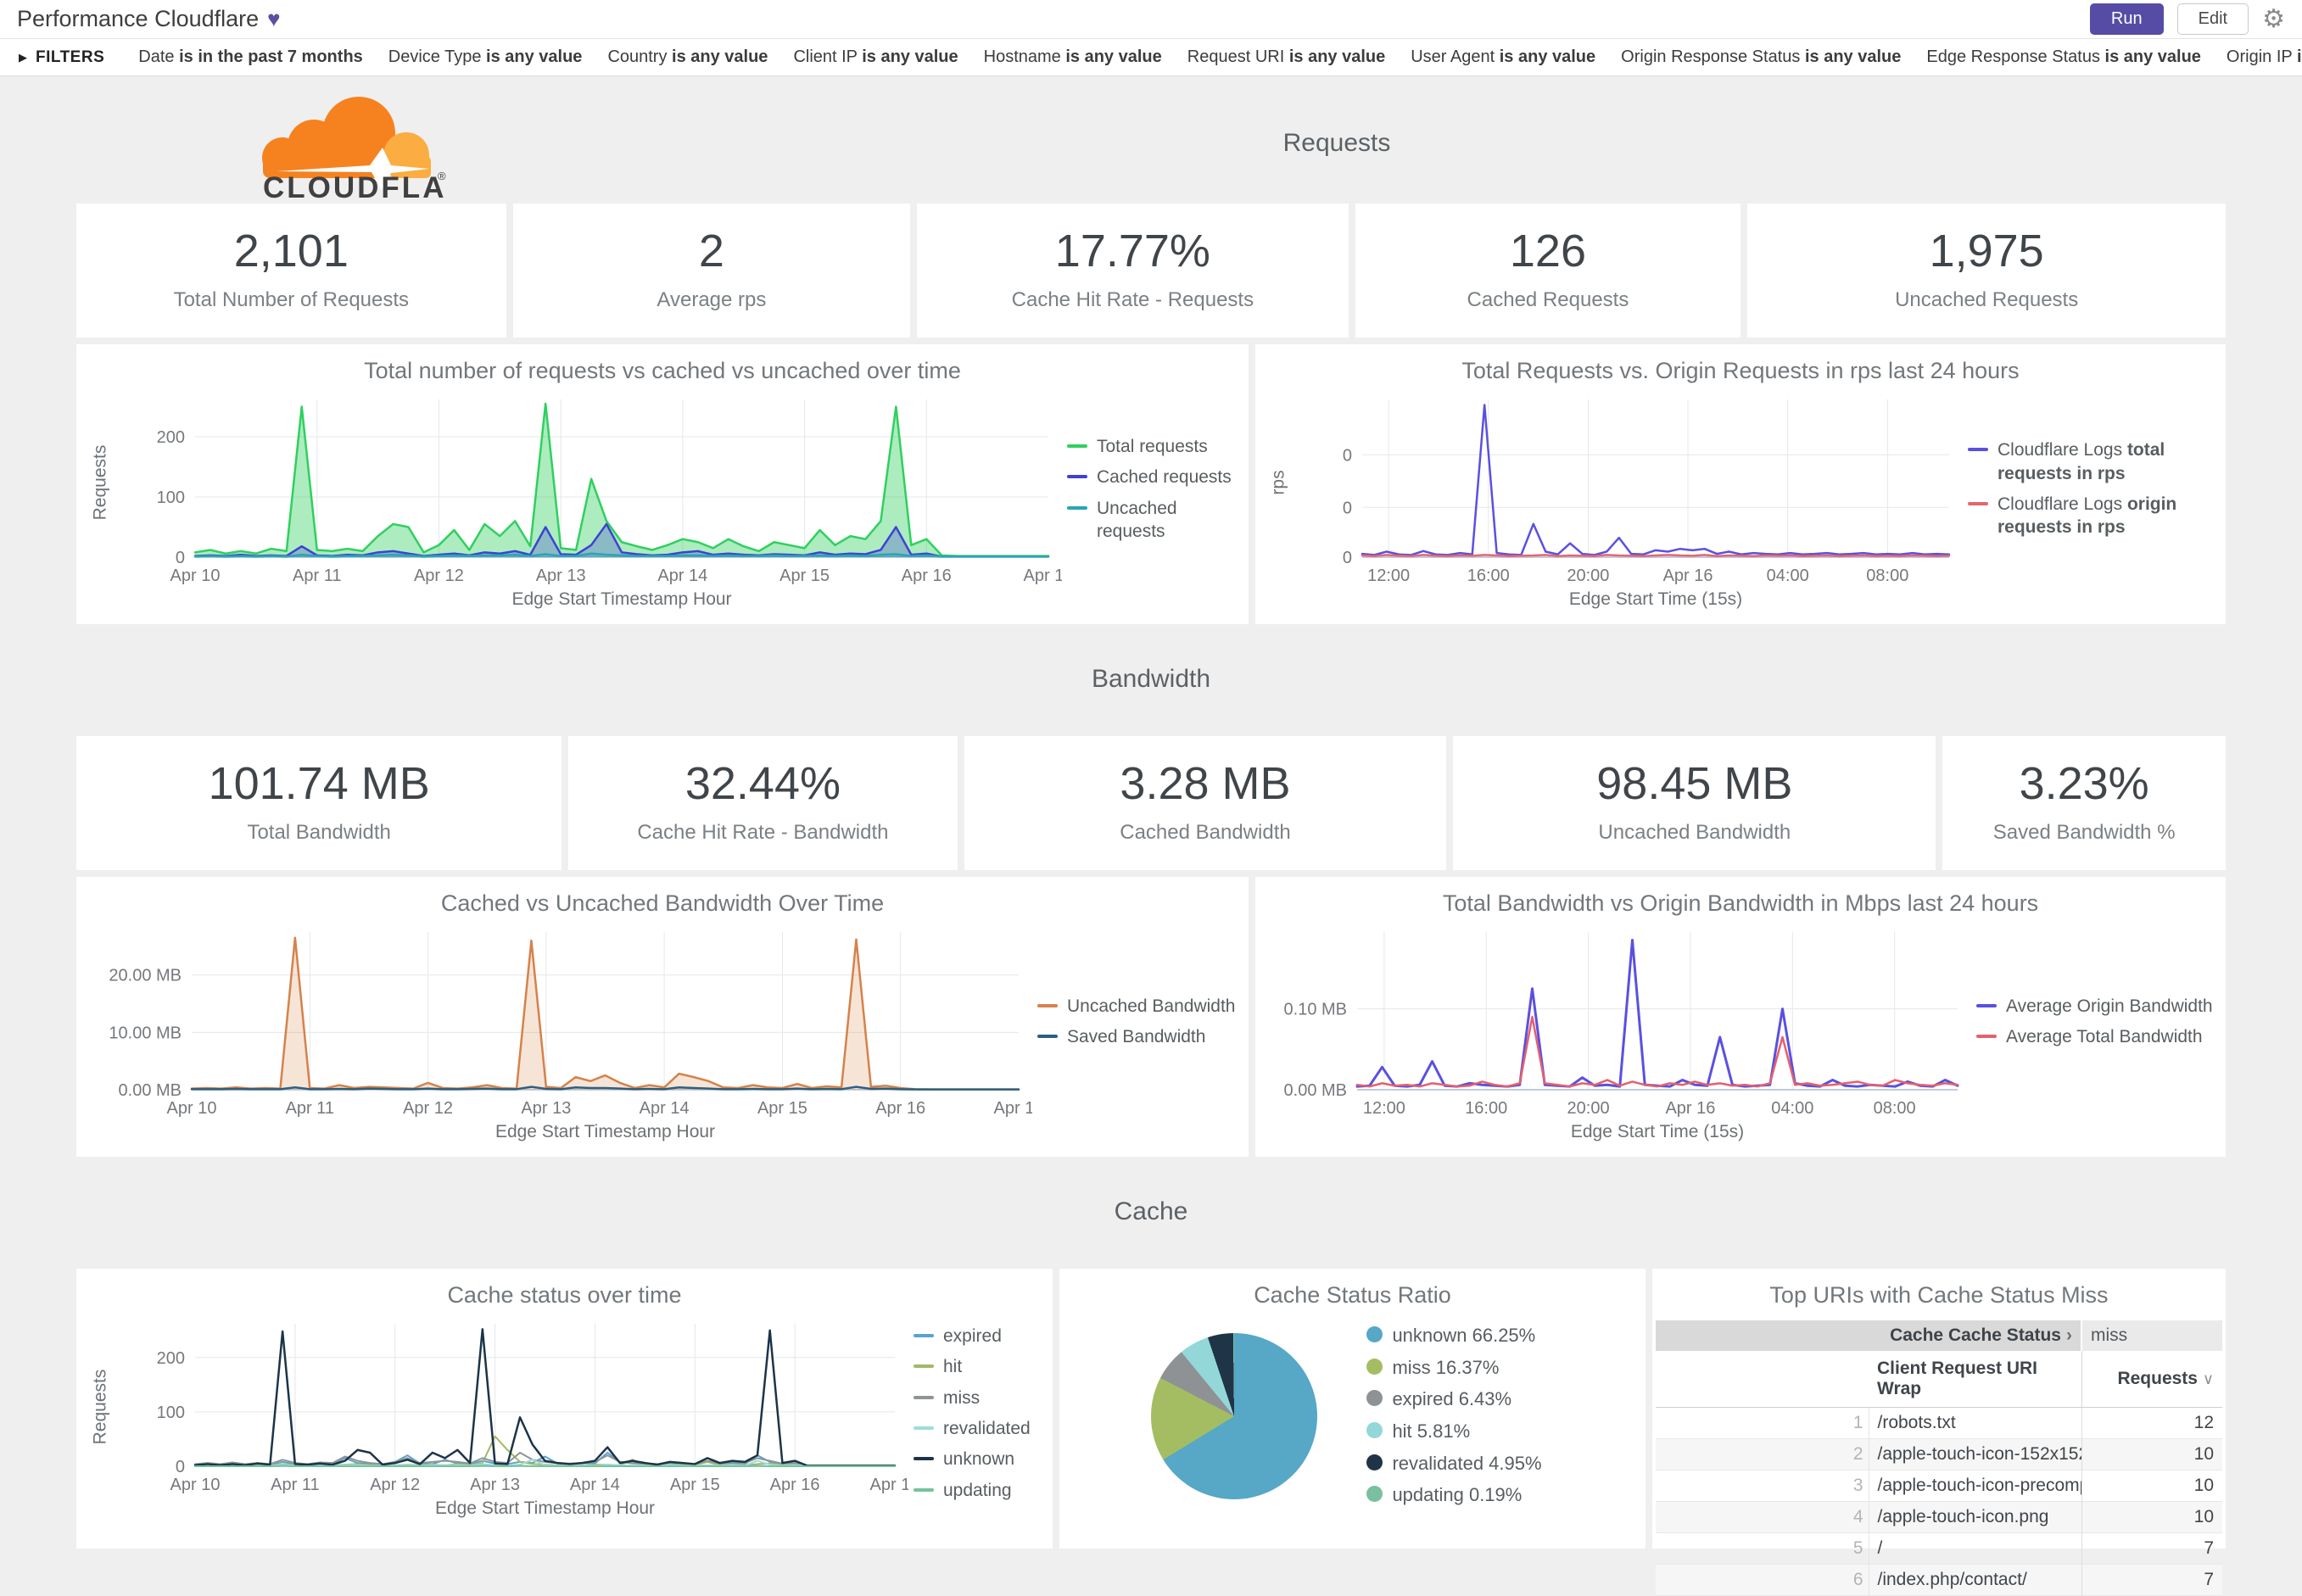  What do you see at coordinates (291, 299) in the screenshot?
I see `kpi-label: Total Number of Requests` at bounding box center [291, 299].